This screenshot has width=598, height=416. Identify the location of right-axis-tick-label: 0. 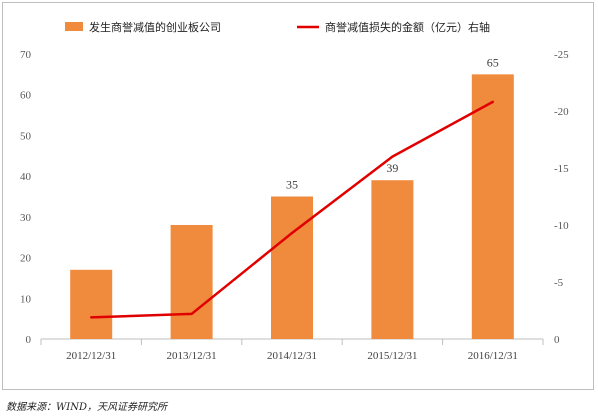
(557, 340).